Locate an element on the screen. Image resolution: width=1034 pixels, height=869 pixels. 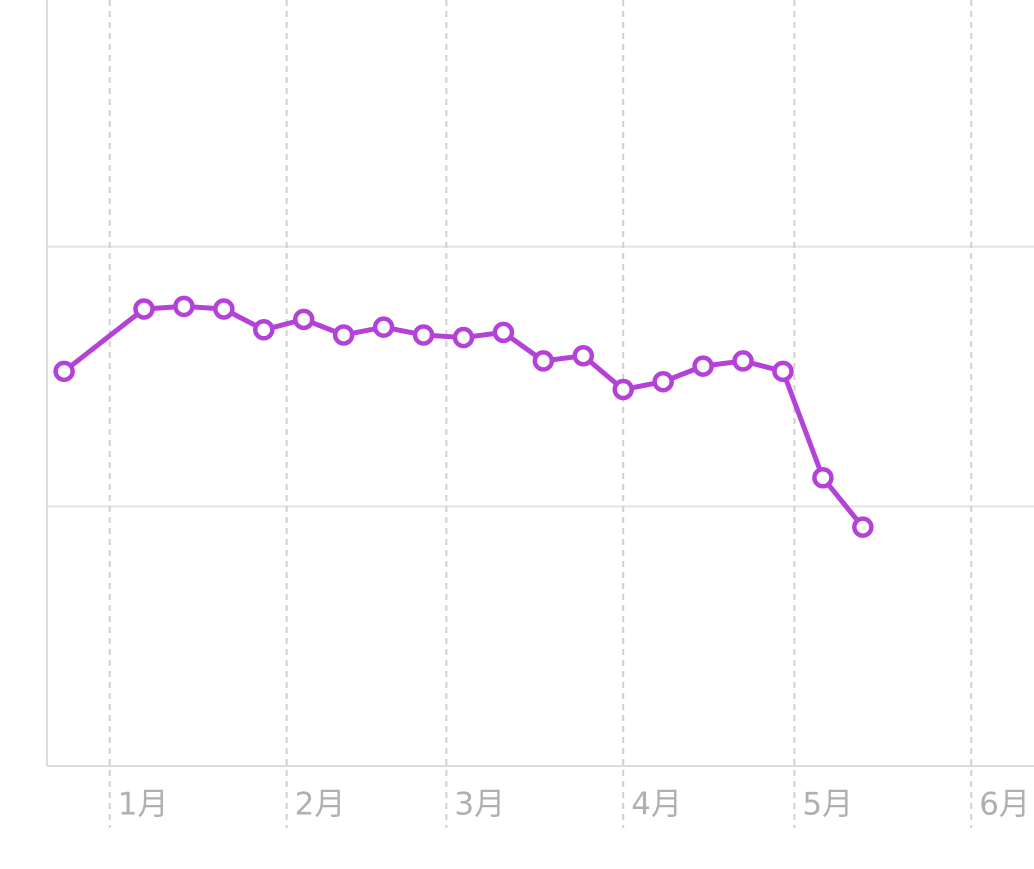
x-tick-label: 4月 is located at coordinates (656, 805).